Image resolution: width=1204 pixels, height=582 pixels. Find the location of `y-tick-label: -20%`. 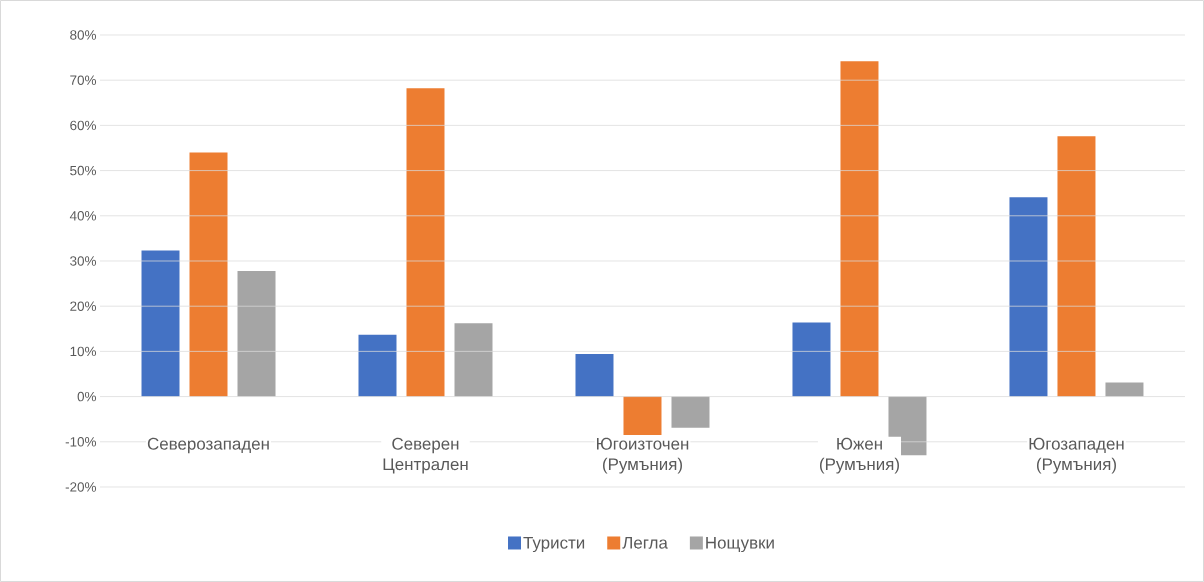

y-tick-label: -20% is located at coordinates (81, 487).